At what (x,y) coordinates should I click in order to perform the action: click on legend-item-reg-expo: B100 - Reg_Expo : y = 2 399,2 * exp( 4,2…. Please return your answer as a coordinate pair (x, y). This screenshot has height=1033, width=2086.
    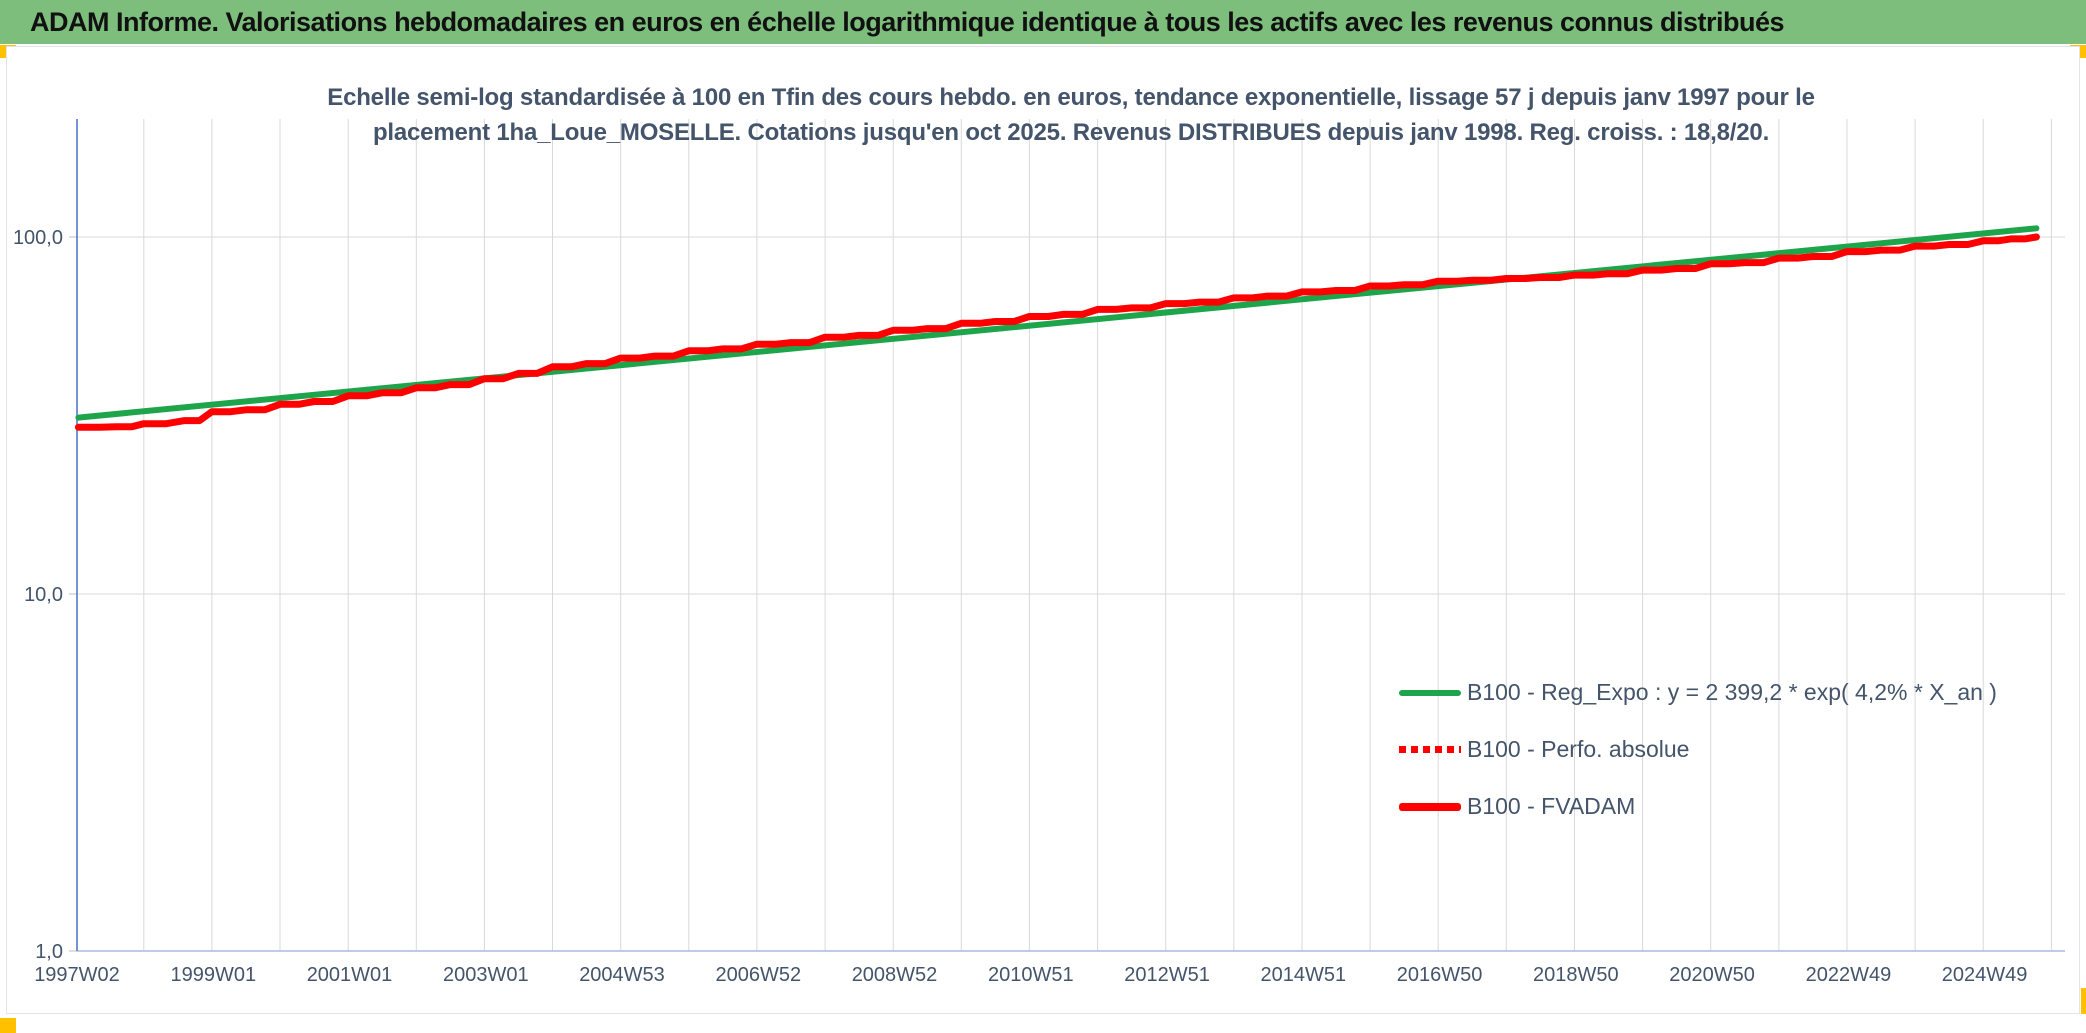
    Looking at the image, I should click on (1698, 692).